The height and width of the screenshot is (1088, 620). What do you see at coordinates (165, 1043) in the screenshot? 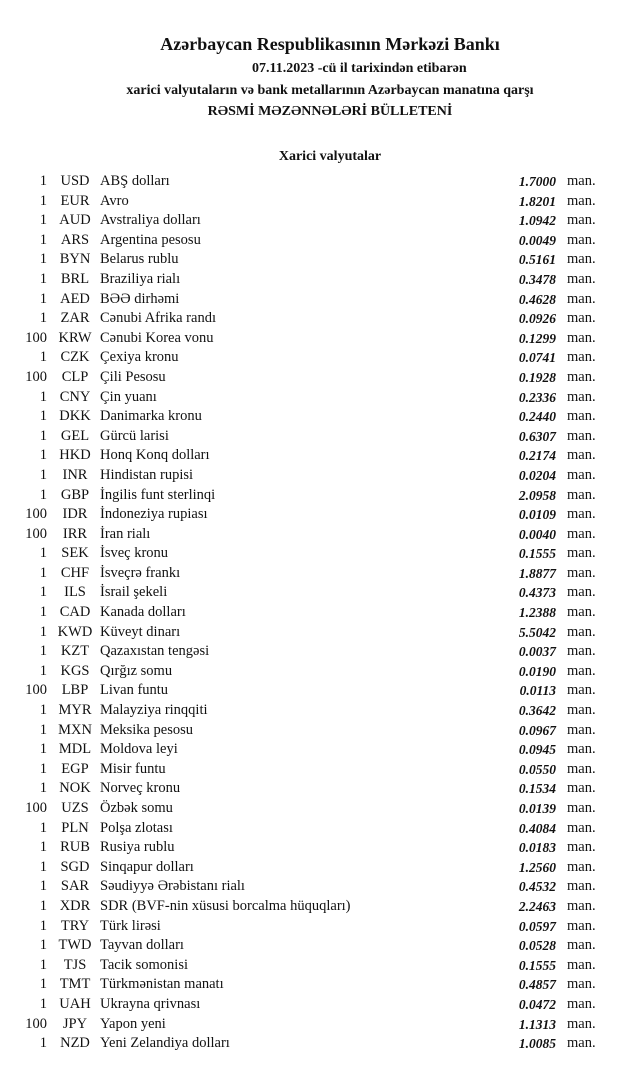
I see `currency-name: Yeni Zelandiya dolları` at bounding box center [165, 1043].